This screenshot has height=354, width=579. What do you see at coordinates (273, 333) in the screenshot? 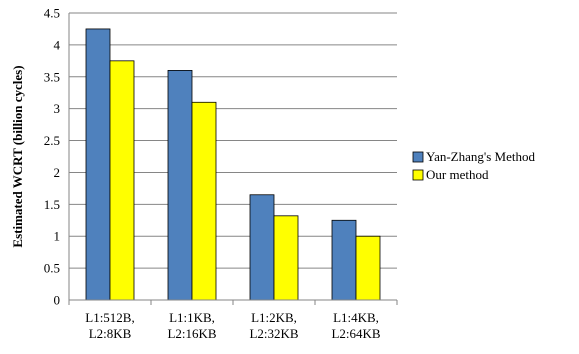
I see `x-tick-label: L2:32KB` at bounding box center [273, 333].